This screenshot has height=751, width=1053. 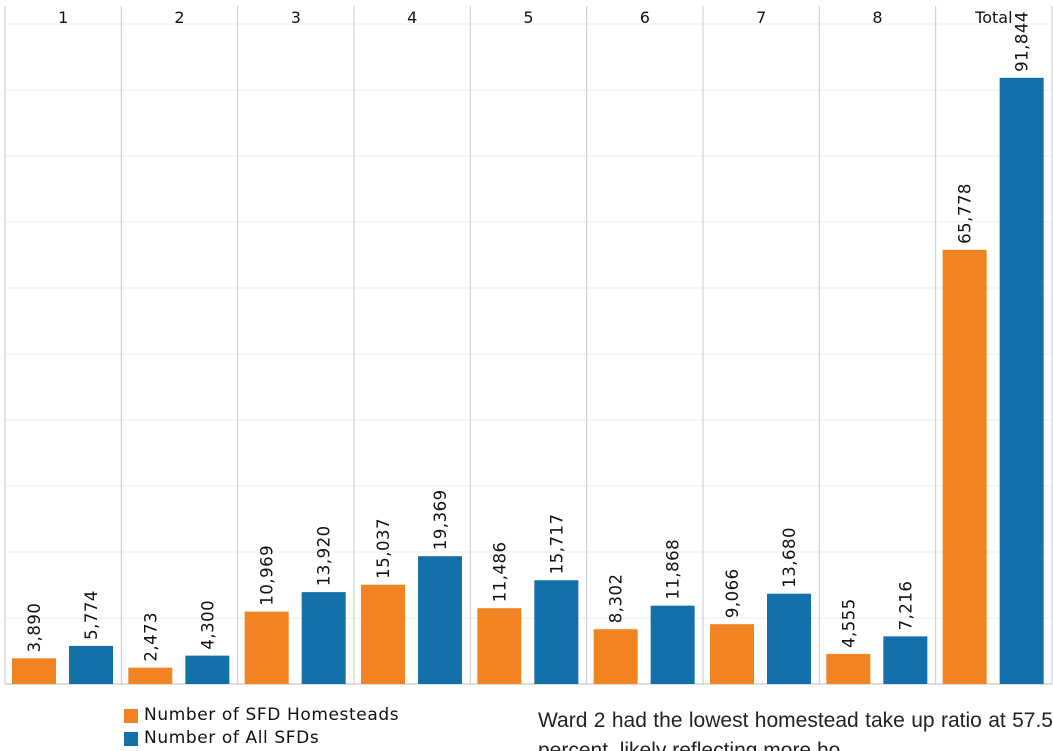 I want to click on legend-item-homesteads: Number of SFD Homesteads, so click(x=261, y=715).